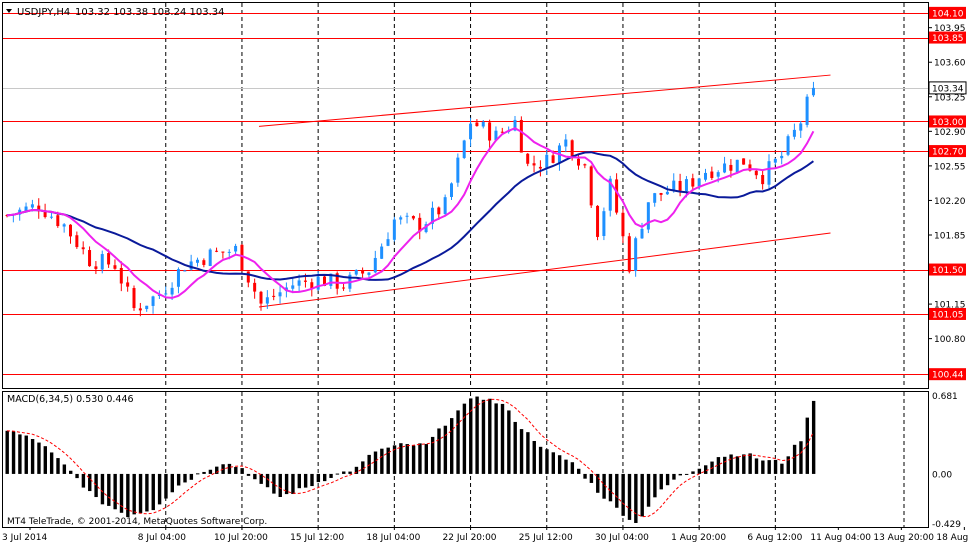 This screenshot has width=968, height=545. Describe the element at coordinates (948, 14) in the screenshot. I see `level-price-label: 104.10` at that location.